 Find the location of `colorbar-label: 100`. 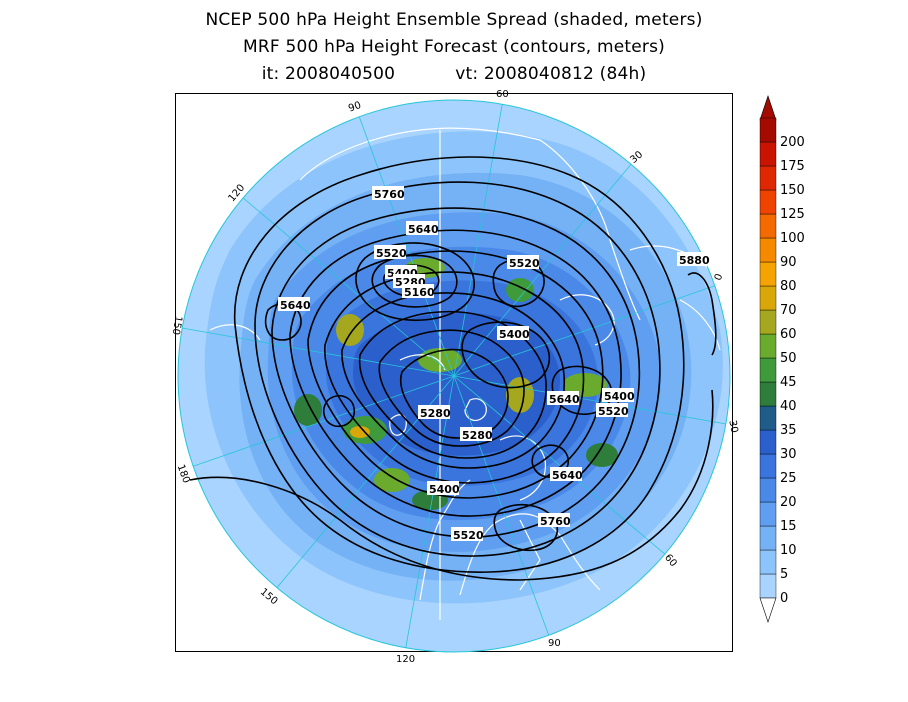

colorbar-label: 100 is located at coordinates (792, 238).